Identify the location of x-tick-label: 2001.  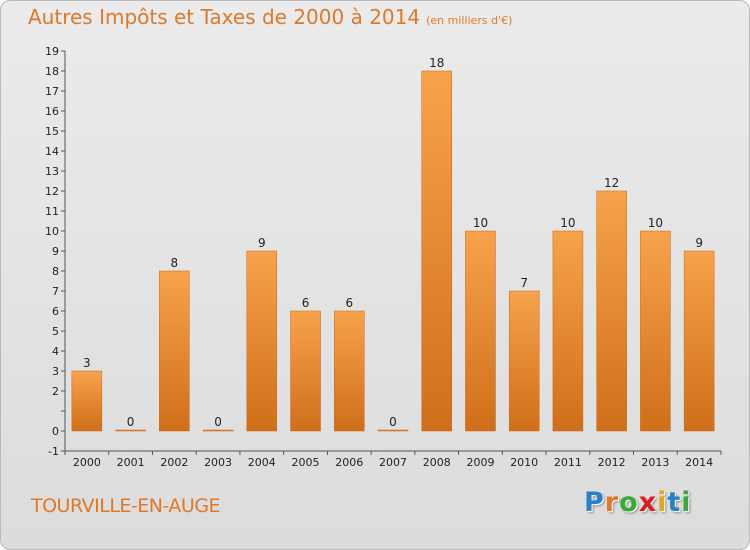
(131, 462).